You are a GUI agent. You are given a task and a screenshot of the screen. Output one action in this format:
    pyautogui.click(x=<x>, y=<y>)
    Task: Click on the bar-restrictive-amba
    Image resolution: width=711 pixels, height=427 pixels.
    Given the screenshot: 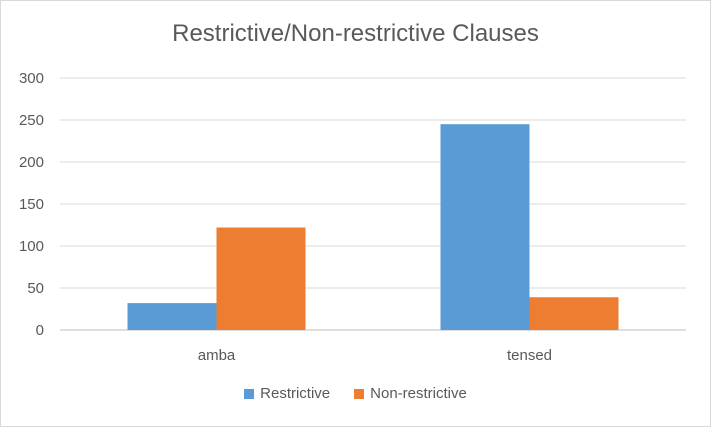 What is the action you would take?
    pyautogui.click(x=172, y=316)
    